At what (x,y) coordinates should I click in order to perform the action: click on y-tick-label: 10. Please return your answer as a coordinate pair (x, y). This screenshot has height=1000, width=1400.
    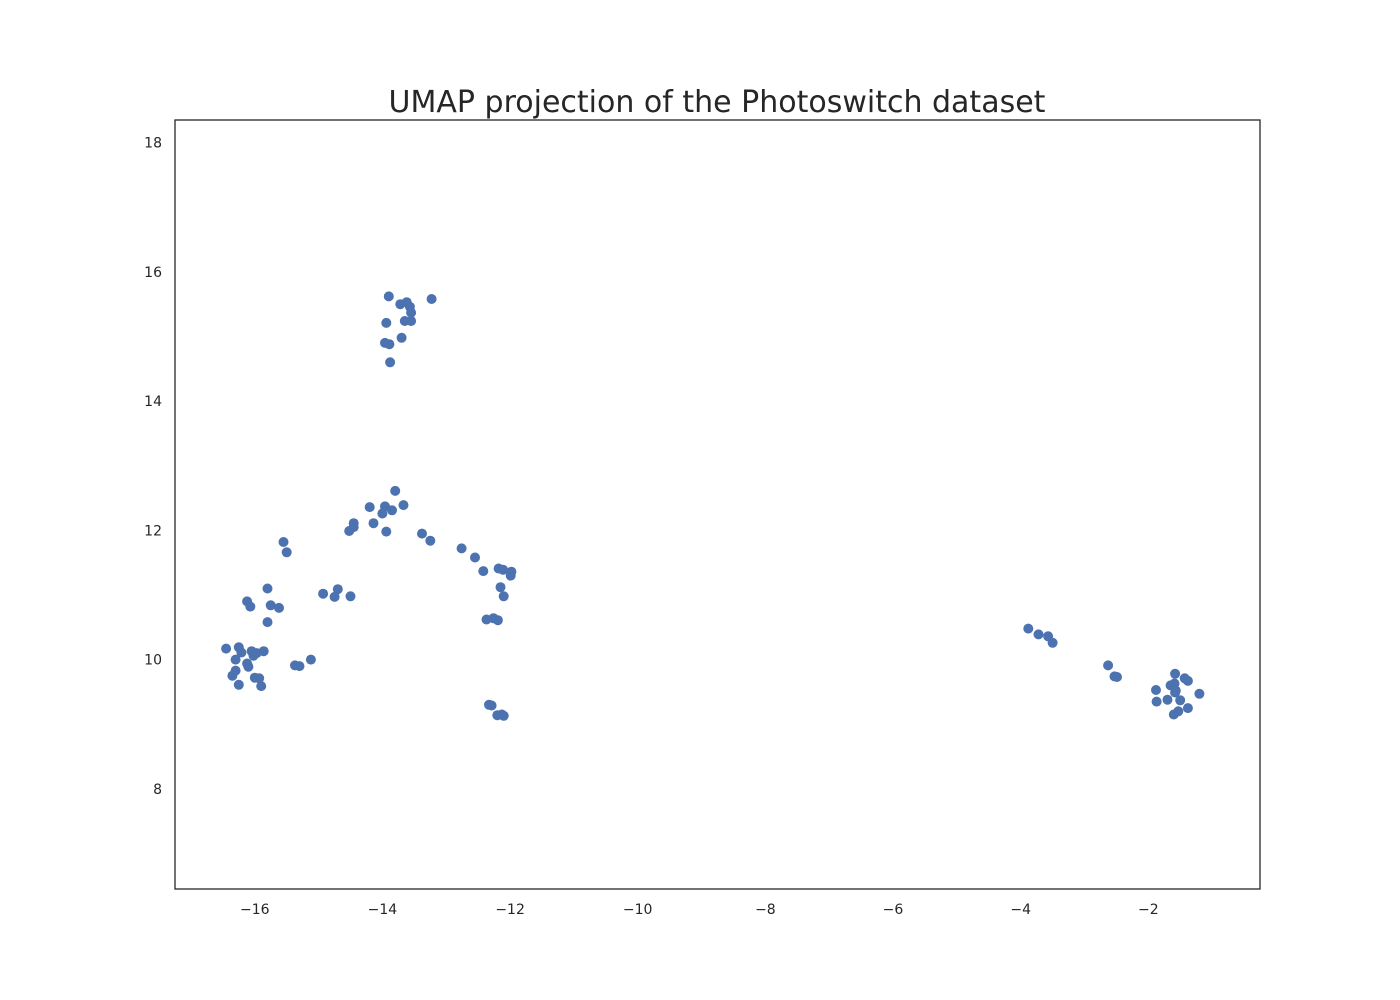
    Looking at the image, I should click on (153, 661).